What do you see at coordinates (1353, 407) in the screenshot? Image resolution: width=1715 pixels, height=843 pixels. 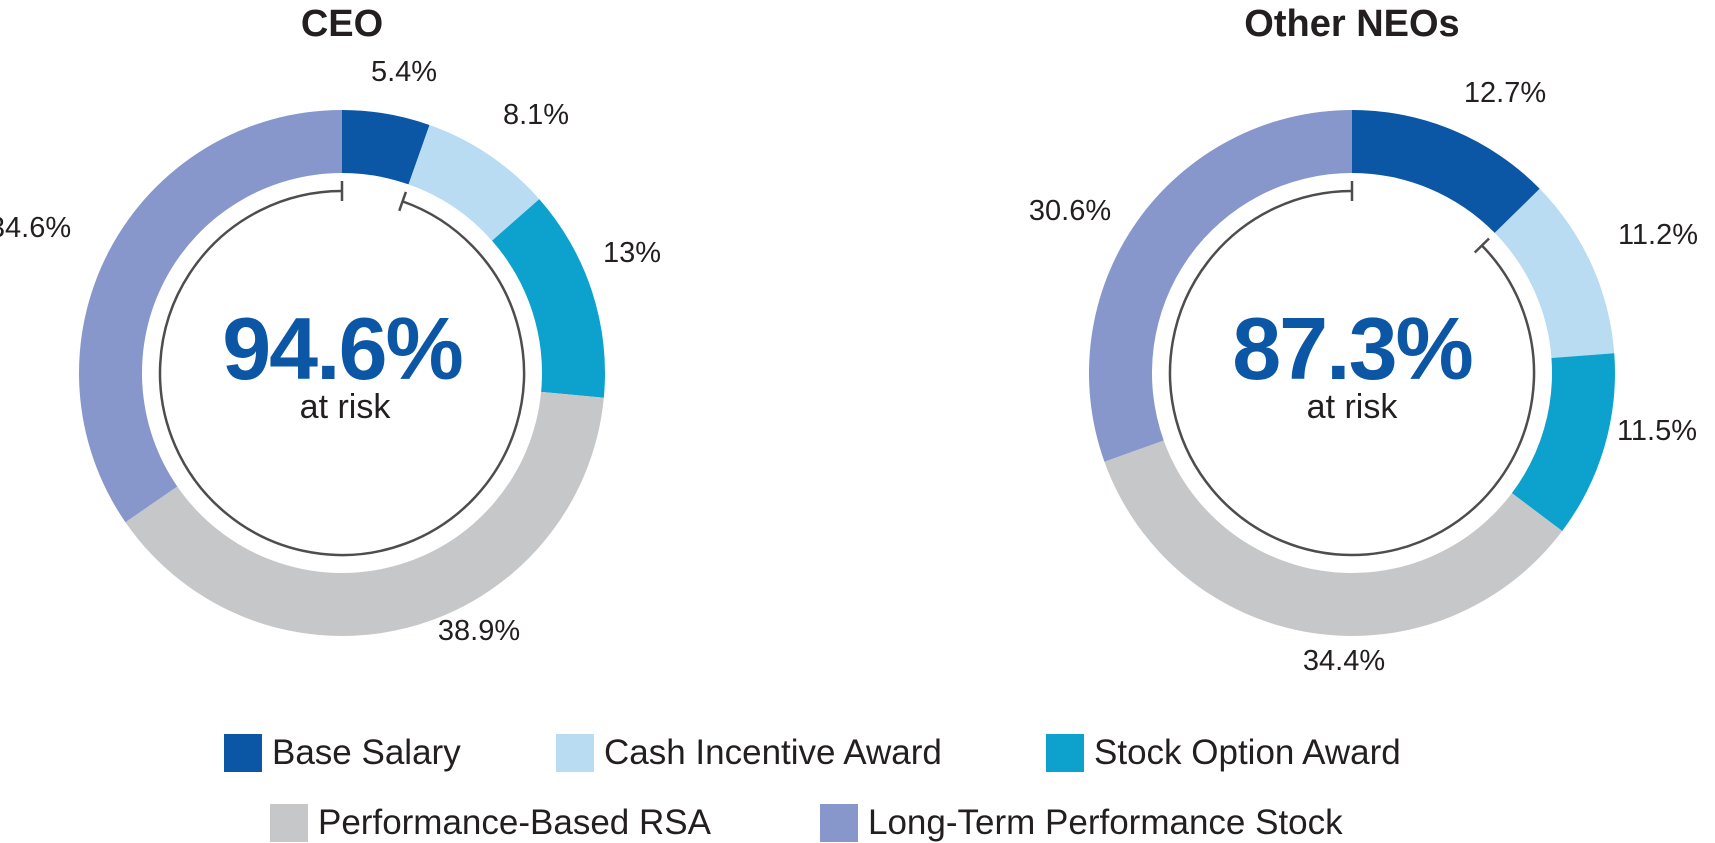 I see `other-neos-at-risk-label: at risk` at bounding box center [1353, 407].